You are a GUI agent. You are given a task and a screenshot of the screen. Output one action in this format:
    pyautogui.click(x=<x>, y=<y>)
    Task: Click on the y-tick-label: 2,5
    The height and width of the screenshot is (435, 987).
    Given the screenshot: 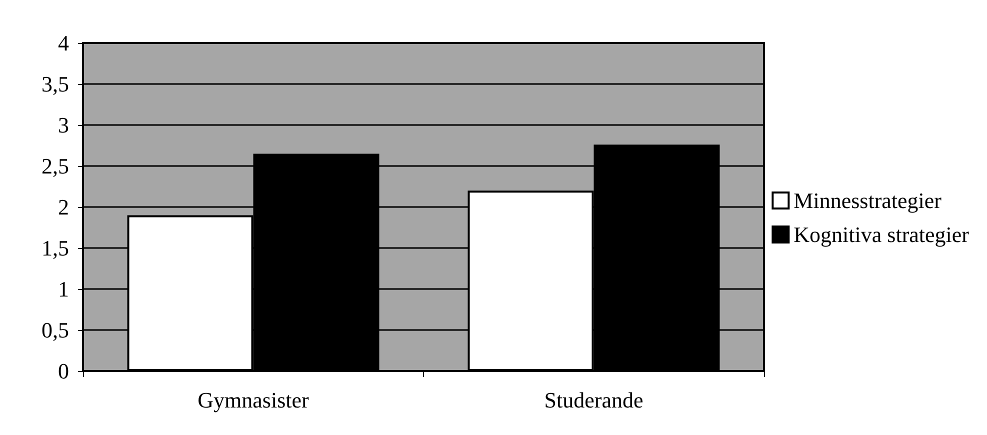 What is the action you would take?
    pyautogui.click(x=55, y=166)
    